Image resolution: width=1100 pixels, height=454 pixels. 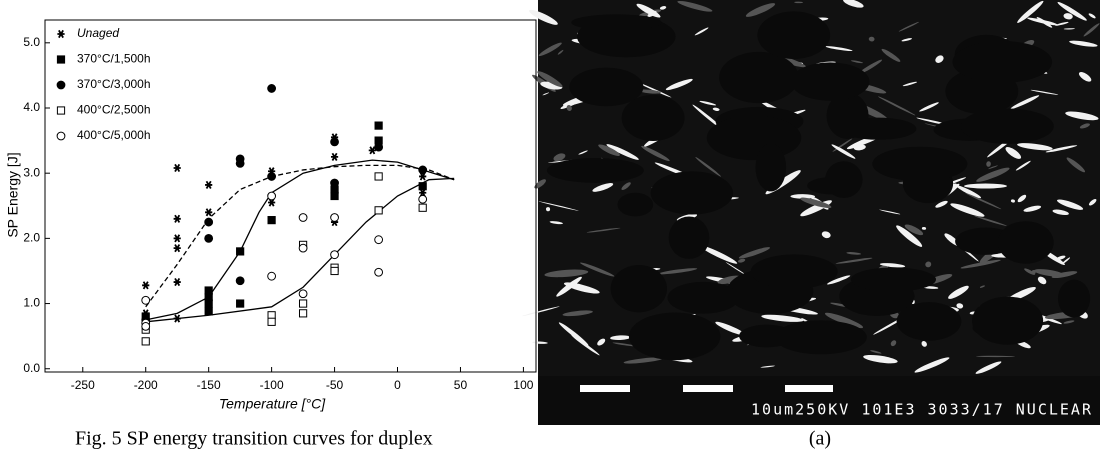 I want to click on y-tick-label: 1.0, so click(x=31, y=303).